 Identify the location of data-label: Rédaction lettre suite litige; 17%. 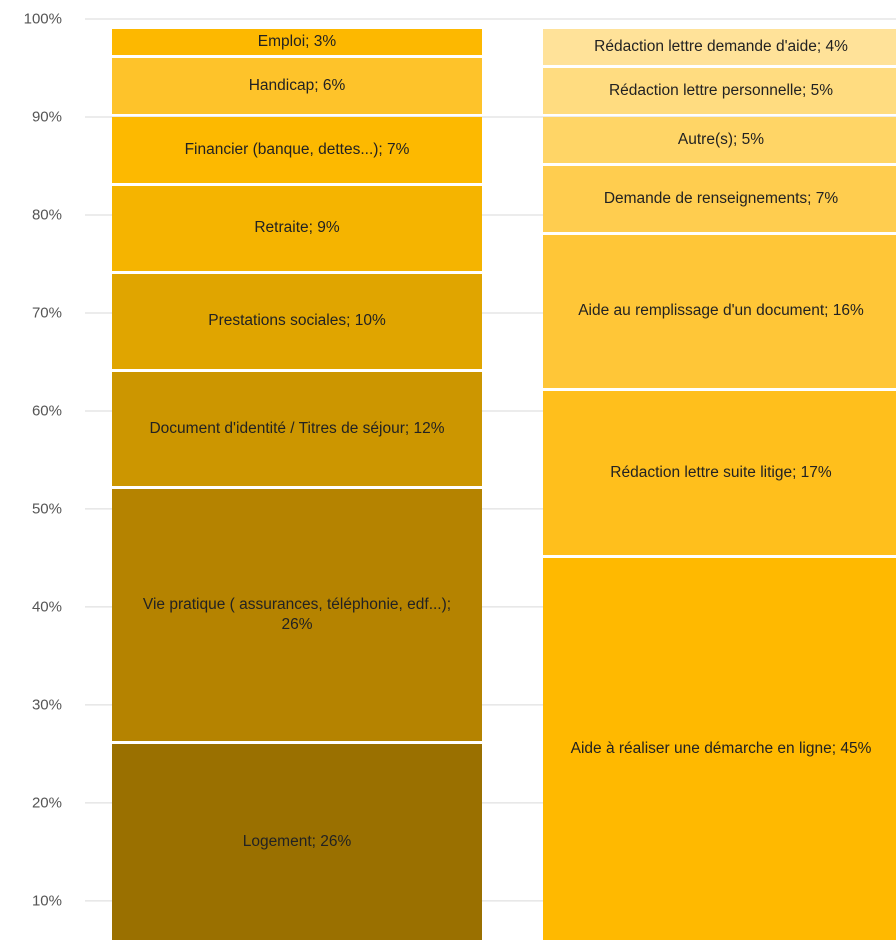
(721, 473).